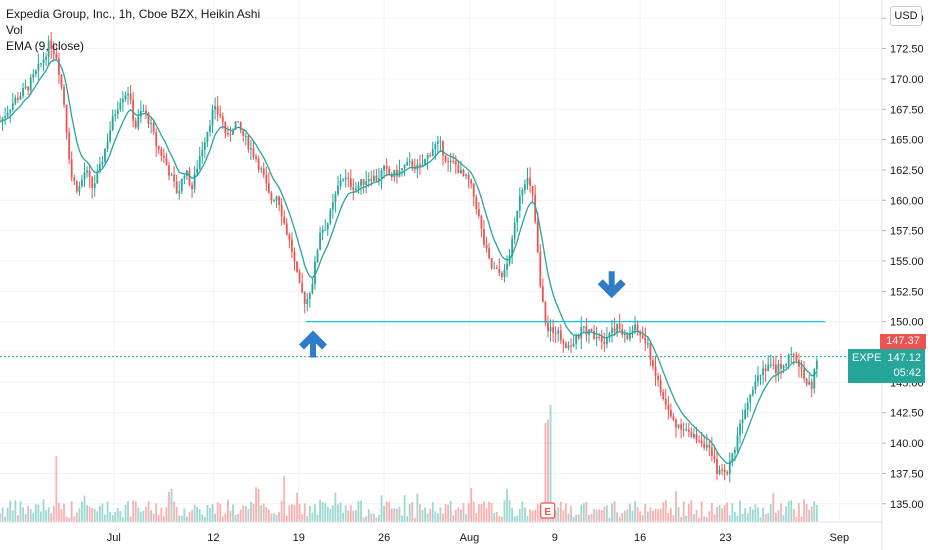 The width and height of the screenshot is (932, 550). I want to click on earnings-marker: E, so click(548, 510).